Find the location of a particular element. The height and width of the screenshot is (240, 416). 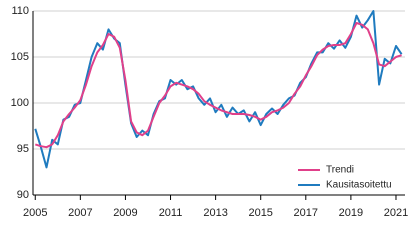

y-tick-label: 90 is located at coordinates (23, 195).